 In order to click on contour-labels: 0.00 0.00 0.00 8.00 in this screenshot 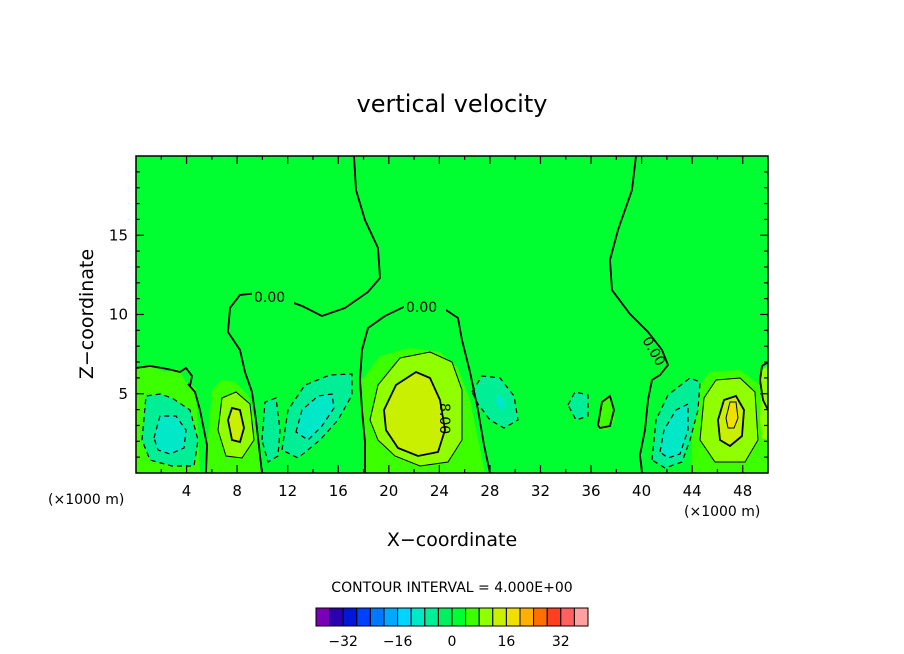, I will do `click(460, 361)`.